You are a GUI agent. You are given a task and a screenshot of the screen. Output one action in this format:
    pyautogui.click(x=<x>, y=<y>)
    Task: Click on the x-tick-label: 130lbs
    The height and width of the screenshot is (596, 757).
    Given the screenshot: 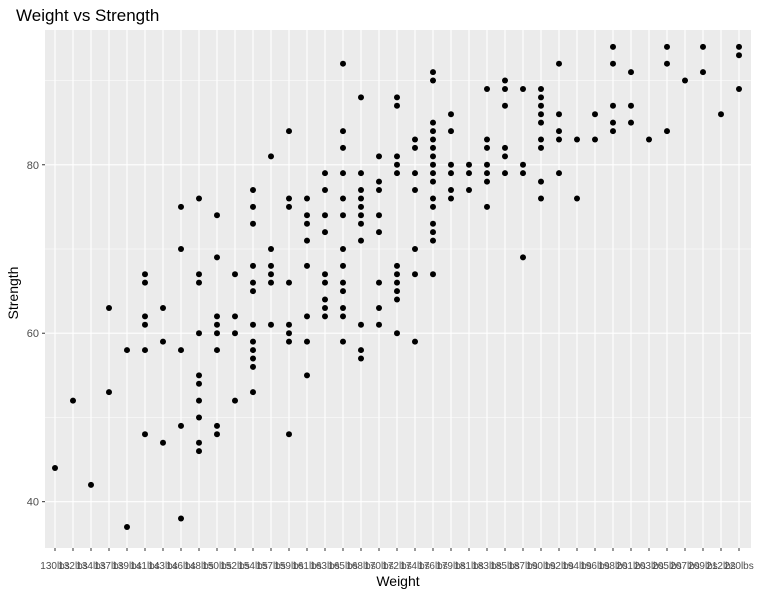 What is the action you would take?
    pyautogui.click(x=54, y=566)
    